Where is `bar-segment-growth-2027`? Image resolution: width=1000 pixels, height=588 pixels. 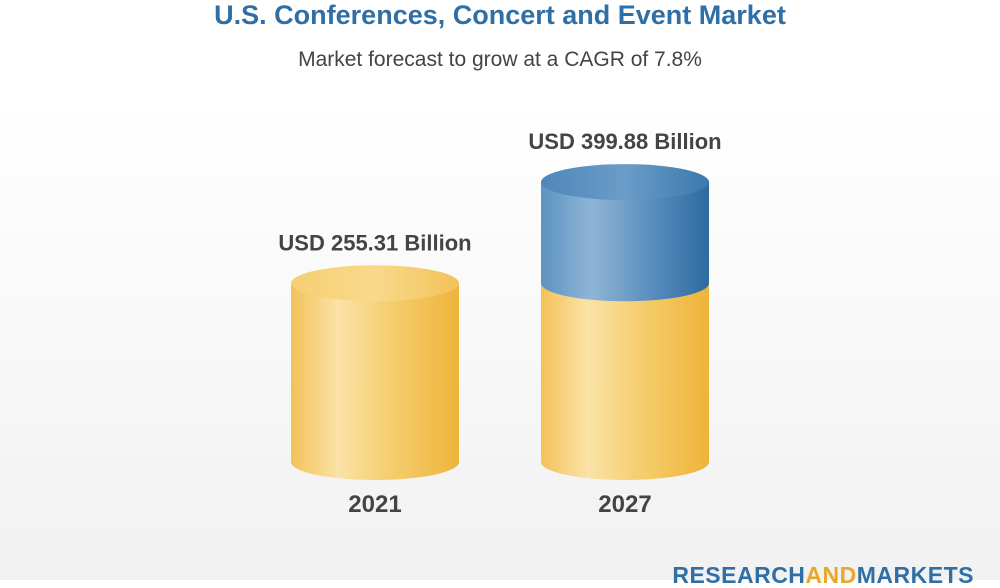 bar-segment-growth-2027 is located at coordinates (625, 242).